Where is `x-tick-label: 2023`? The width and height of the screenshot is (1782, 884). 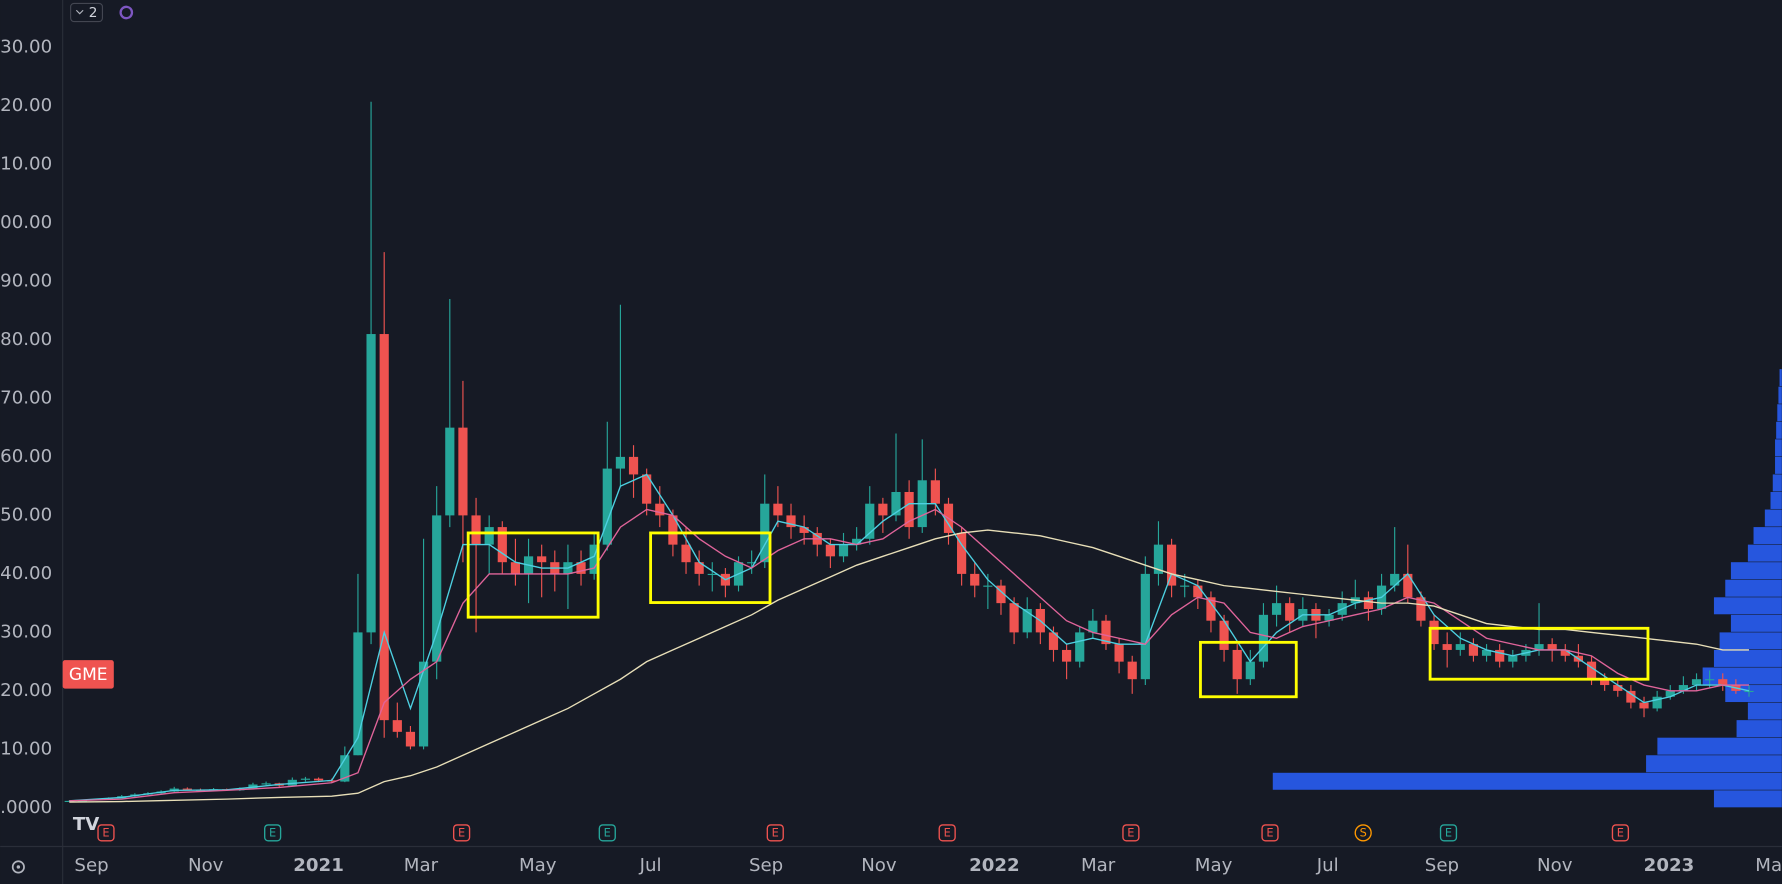 x-tick-label: 2023 is located at coordinates (1669, 865).